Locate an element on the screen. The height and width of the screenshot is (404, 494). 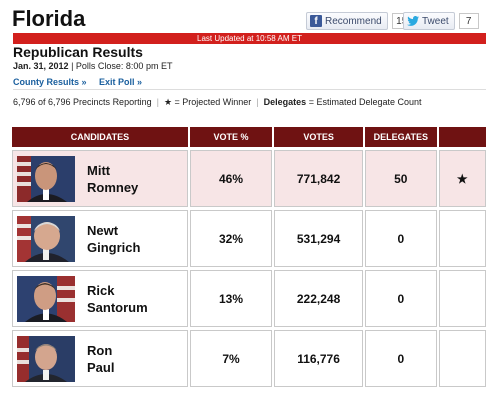
twitter-tweet: Tweet 7 is located at coordinates (441, 21).